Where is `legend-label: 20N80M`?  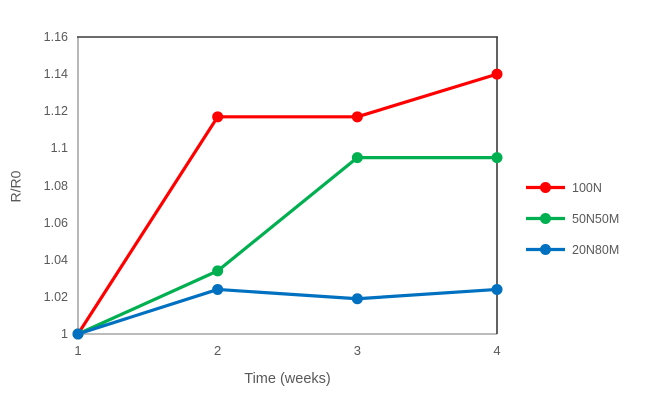
legend-label: 20N80M is located at coordinates (596, 249).